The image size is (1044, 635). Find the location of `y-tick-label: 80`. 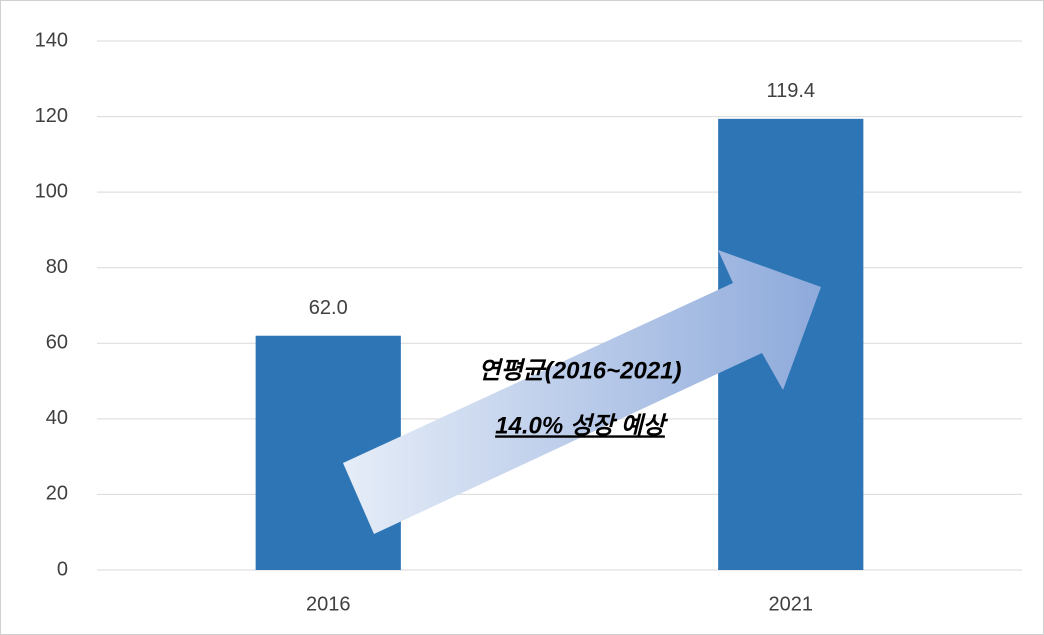

y-tick-label: 80 is located at coordinates (57, 267).